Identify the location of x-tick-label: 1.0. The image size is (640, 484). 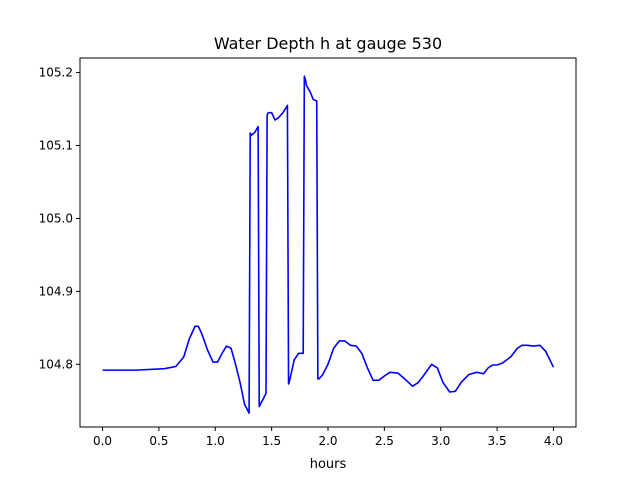
(215, 441).